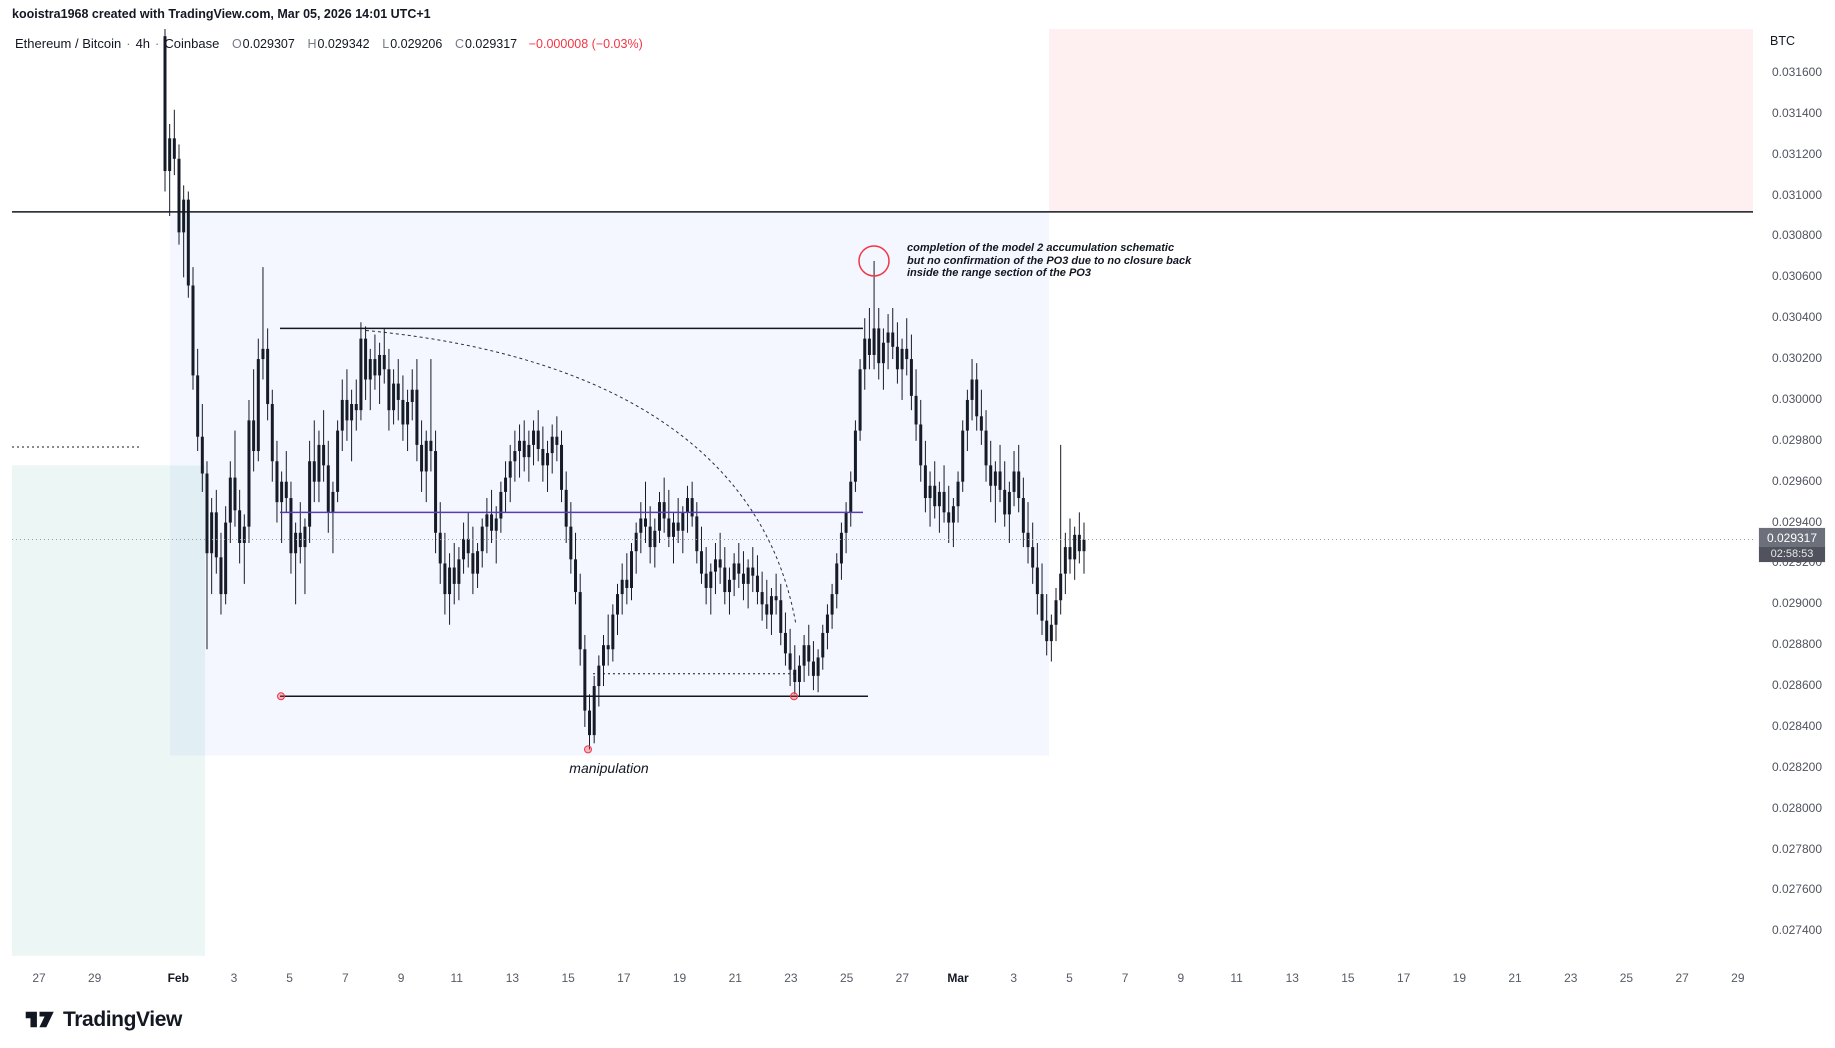 This screenshot has height=1048, width=1835. Describe the element at coordinates (143, 43) in the screenshot. I see `interval-label: 4h` at that location.